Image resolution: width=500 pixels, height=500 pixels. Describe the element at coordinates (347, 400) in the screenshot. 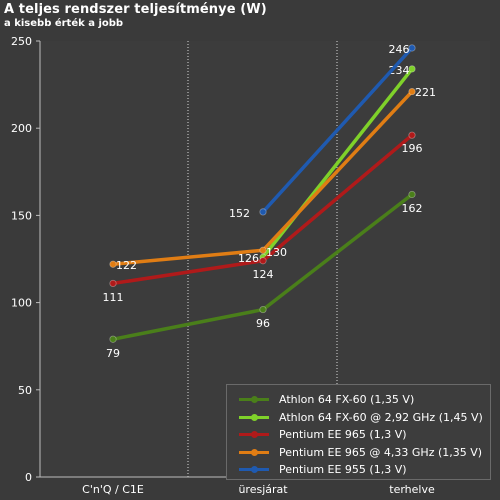

I see `legend-label: Athlon 64 FX-60 (1,35 V)` at that location.